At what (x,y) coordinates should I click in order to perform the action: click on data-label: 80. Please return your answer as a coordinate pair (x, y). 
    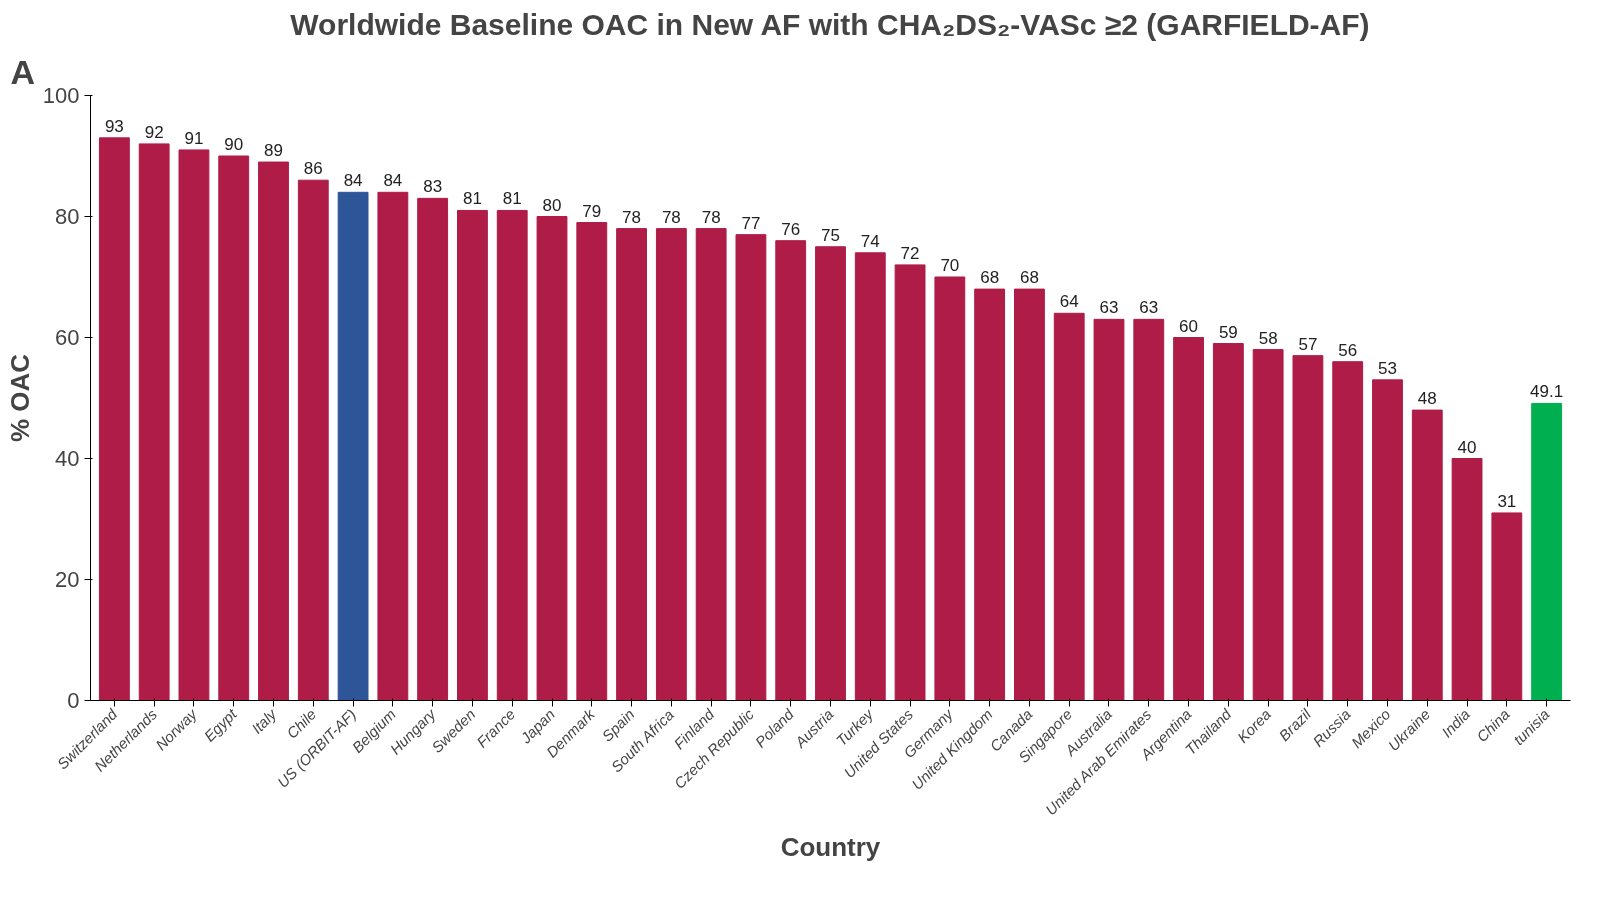
    Looking at the image, I should click on (552, 205).